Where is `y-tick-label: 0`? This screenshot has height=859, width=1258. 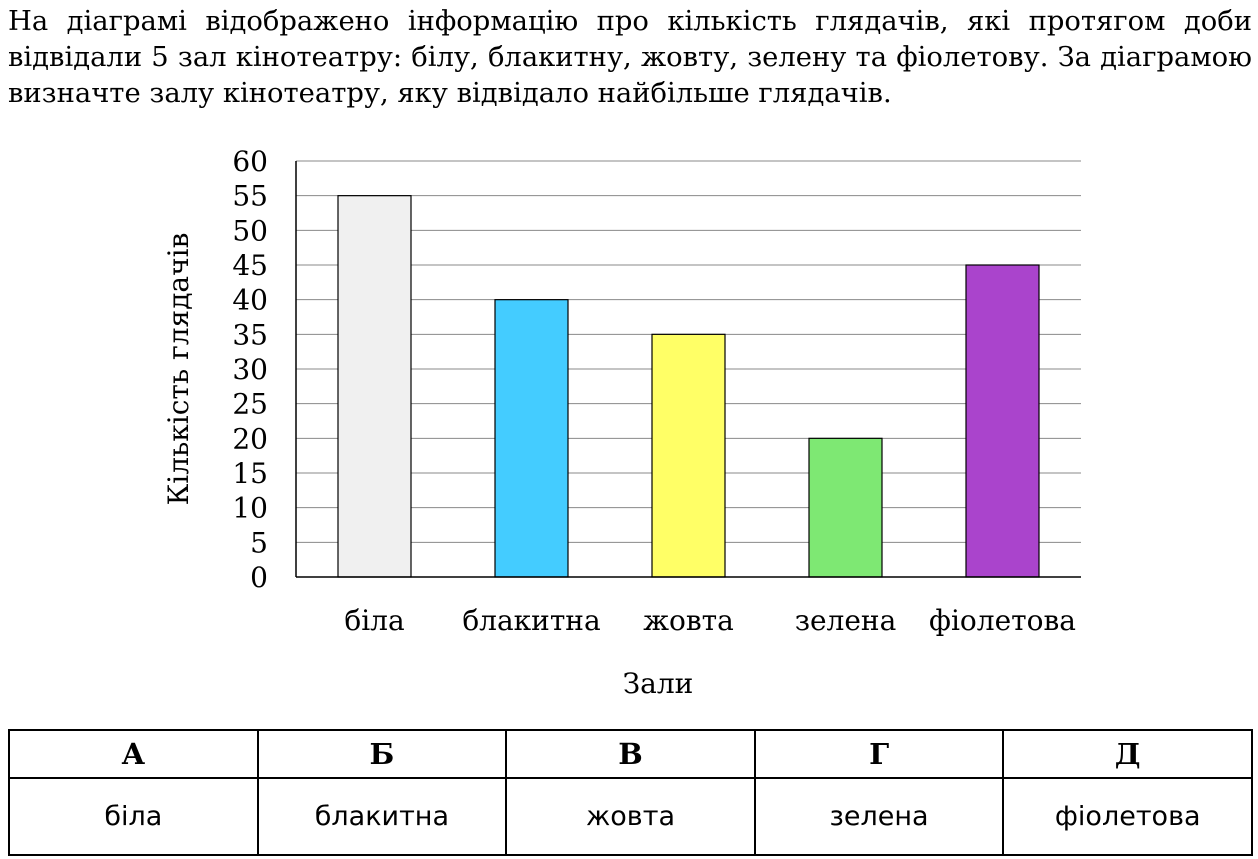 y-tick-label: 0 is located at coordinates (259, 577).